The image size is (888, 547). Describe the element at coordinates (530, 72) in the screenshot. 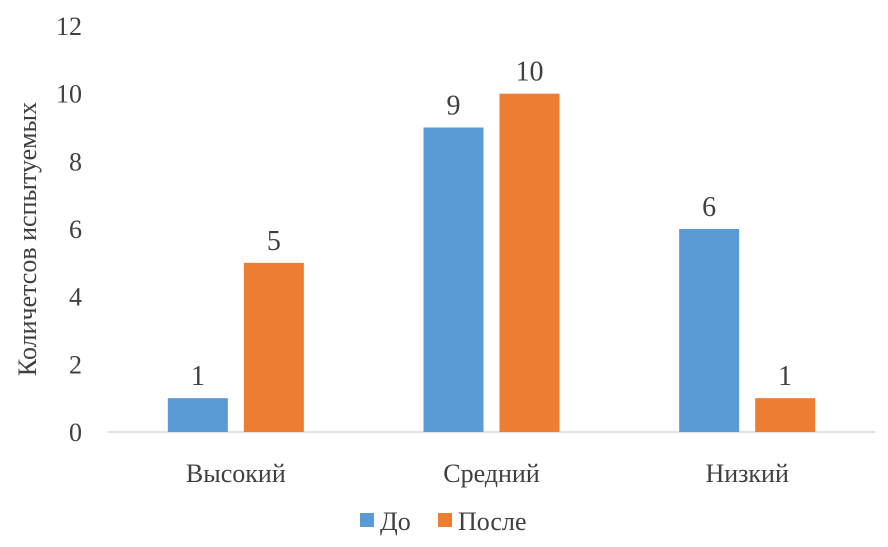

I see `data-label: 10` at that location.